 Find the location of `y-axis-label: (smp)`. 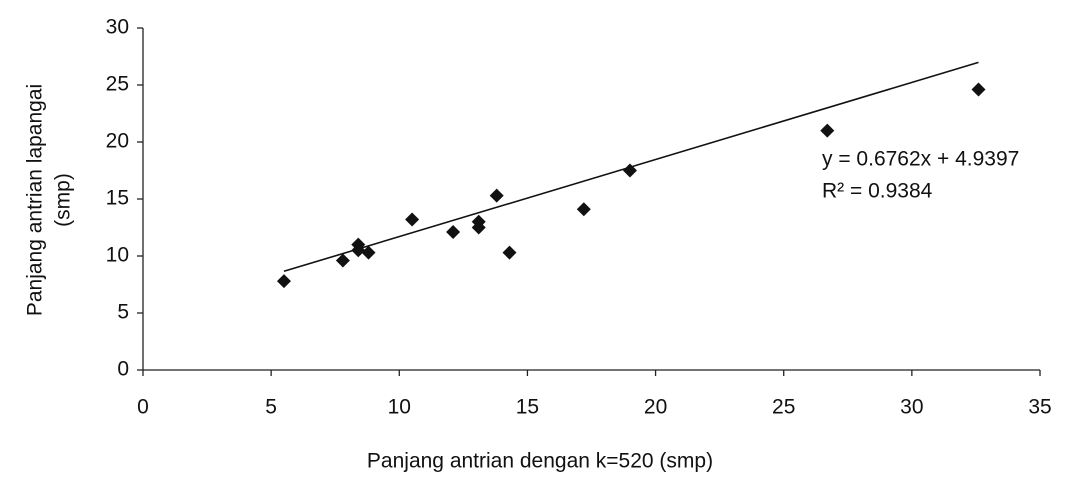

y-axis-label: (smp) is located at coordinates (63, 200).